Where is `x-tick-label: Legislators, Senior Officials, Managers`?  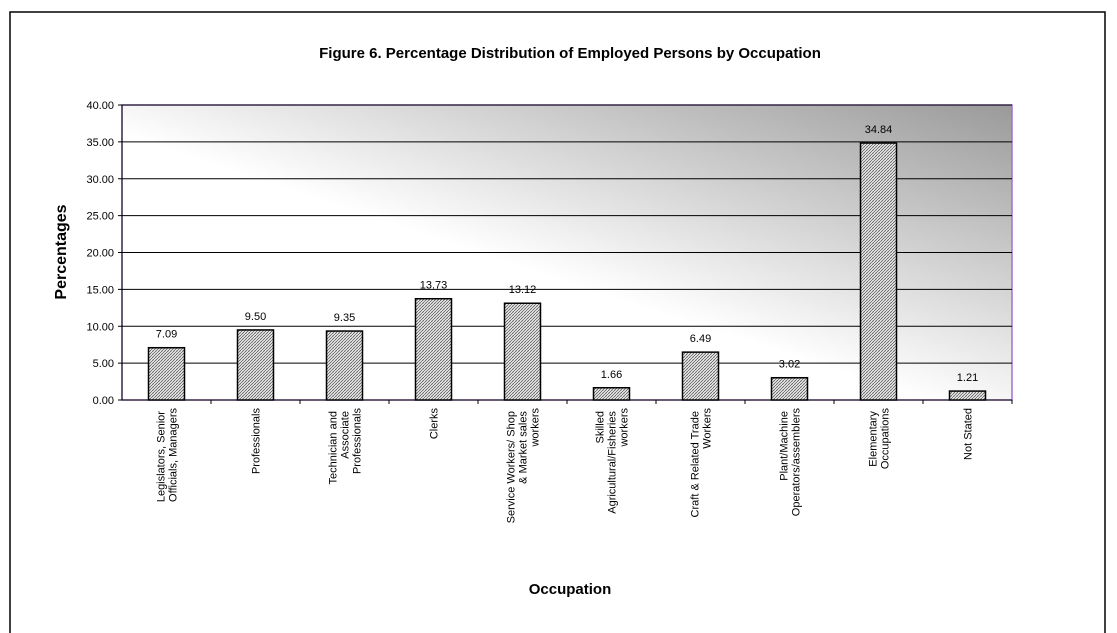 x-tick-label: Legislators, Senior Officials, Managers is located at coordinates (168, 455).